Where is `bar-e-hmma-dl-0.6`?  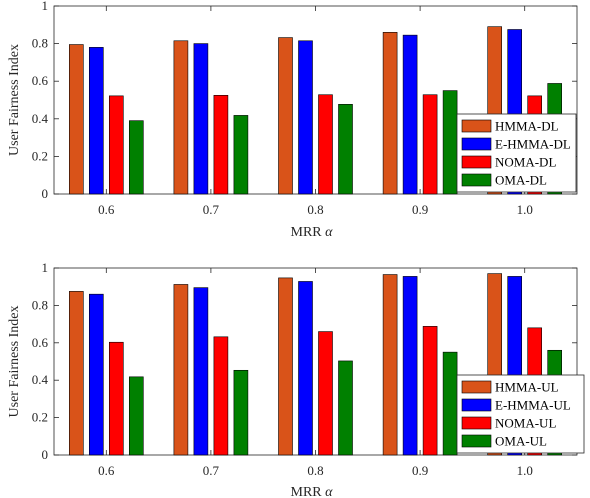 bar-e-hmma-dl-0.6 is located at coordinates (96, 121).